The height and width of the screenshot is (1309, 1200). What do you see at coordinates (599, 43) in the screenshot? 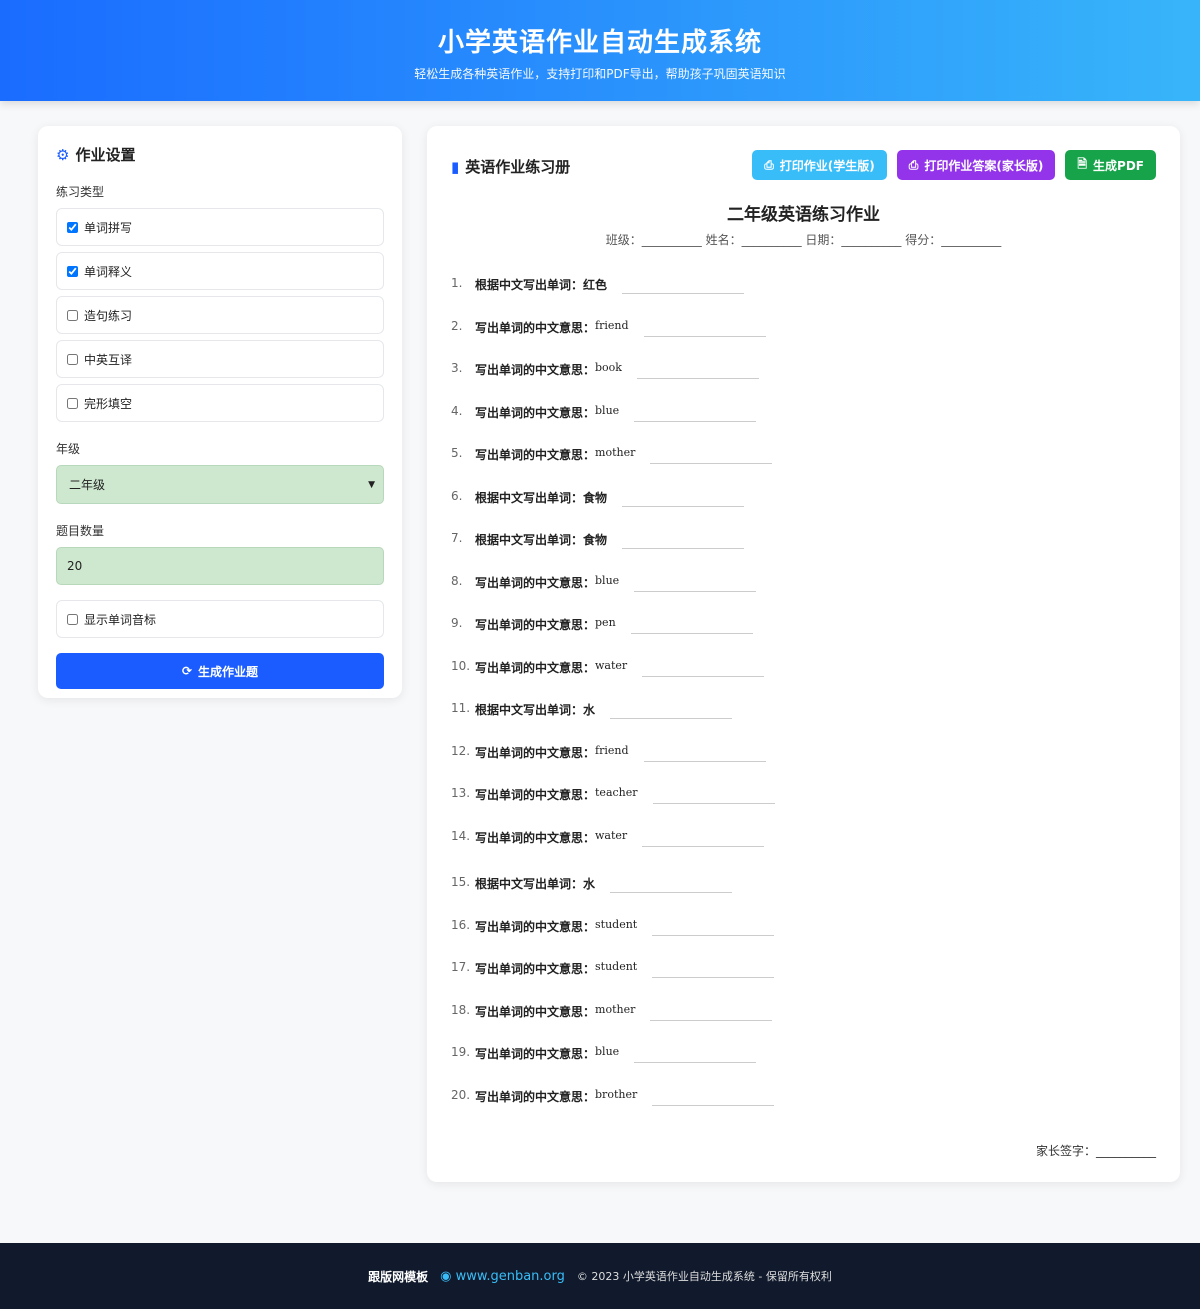
I see `site-title: 小学英语作业自动生成系统` at bounding box center [599, 43].